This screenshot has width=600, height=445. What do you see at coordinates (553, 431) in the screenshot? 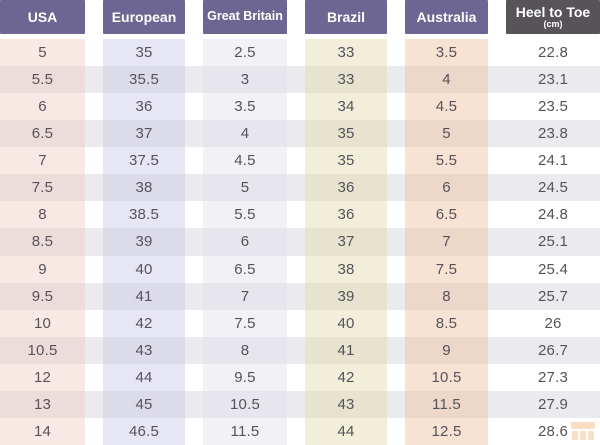
I see `table-cell: 28.6` at bounding box center [553, 431].